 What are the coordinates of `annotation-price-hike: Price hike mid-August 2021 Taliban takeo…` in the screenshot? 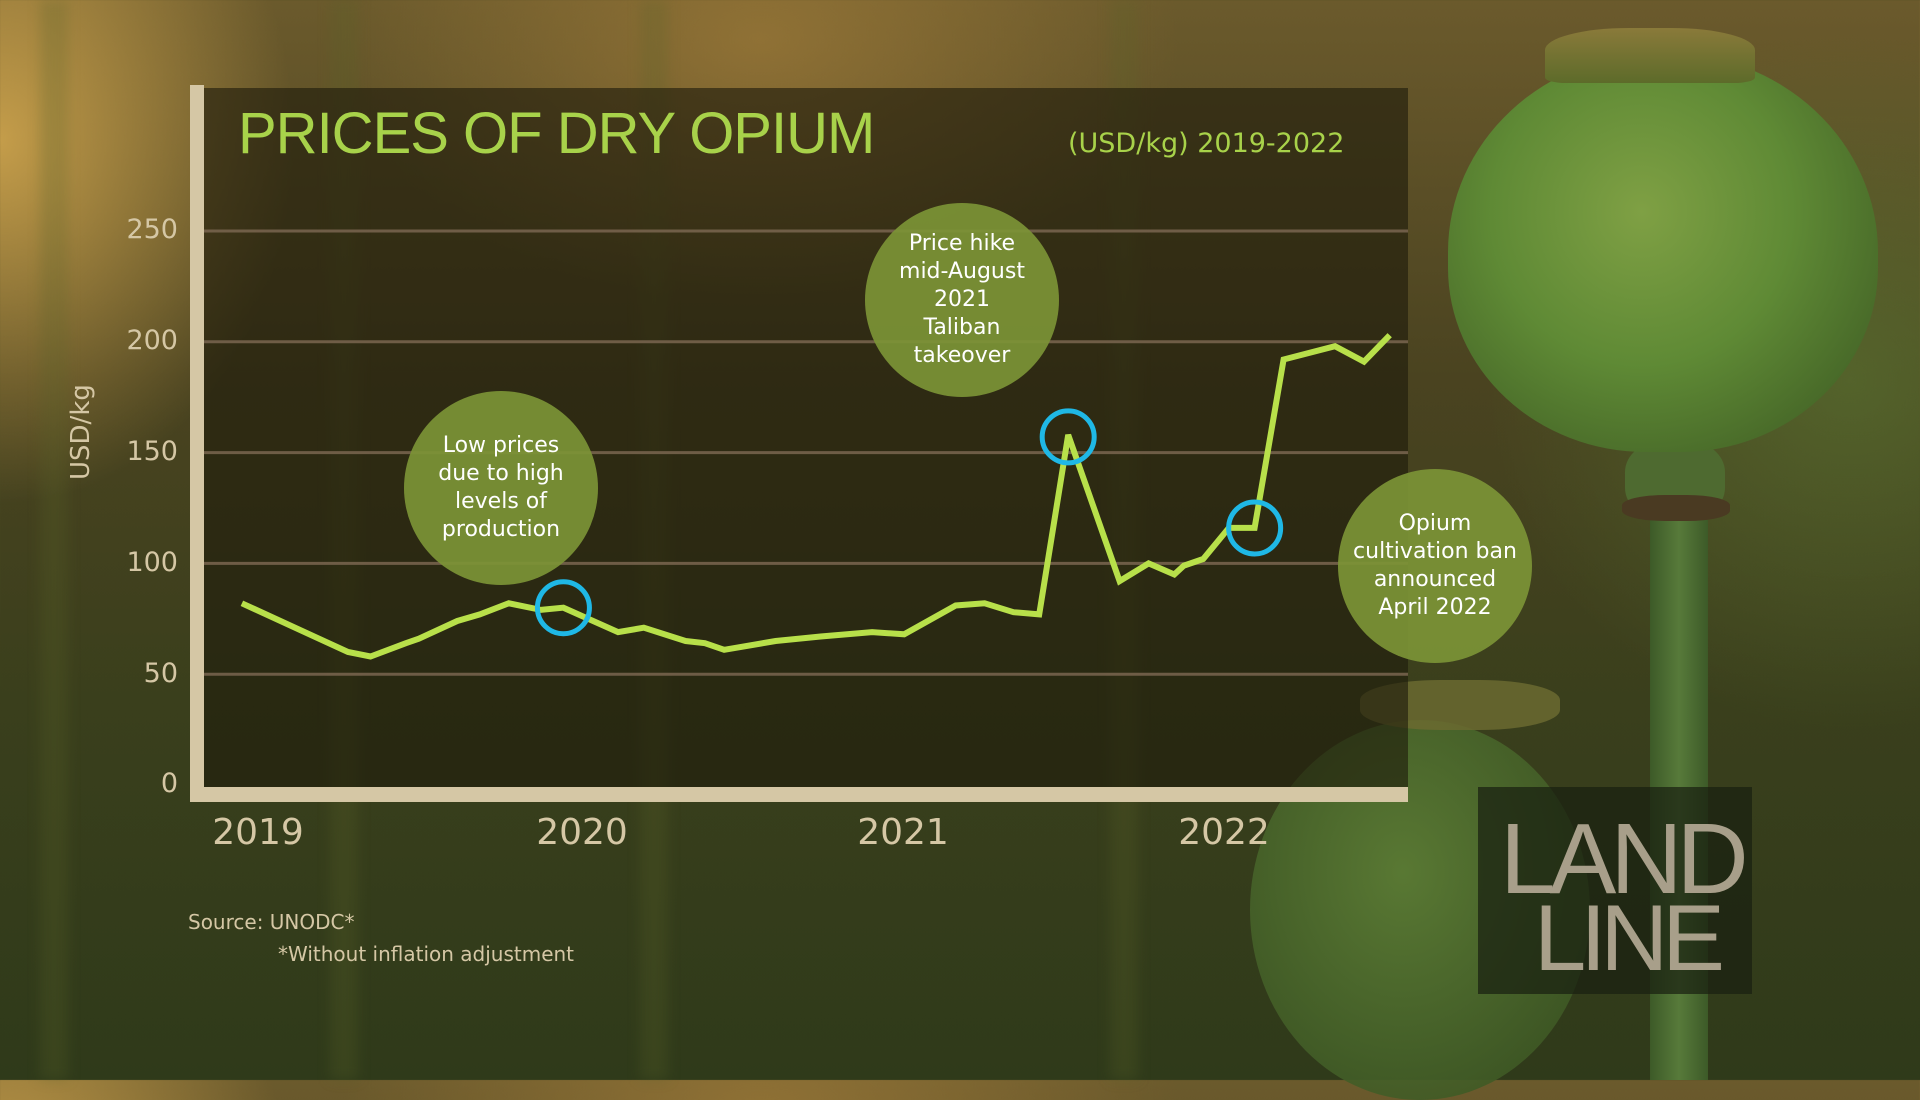 It's located at (962, 300).